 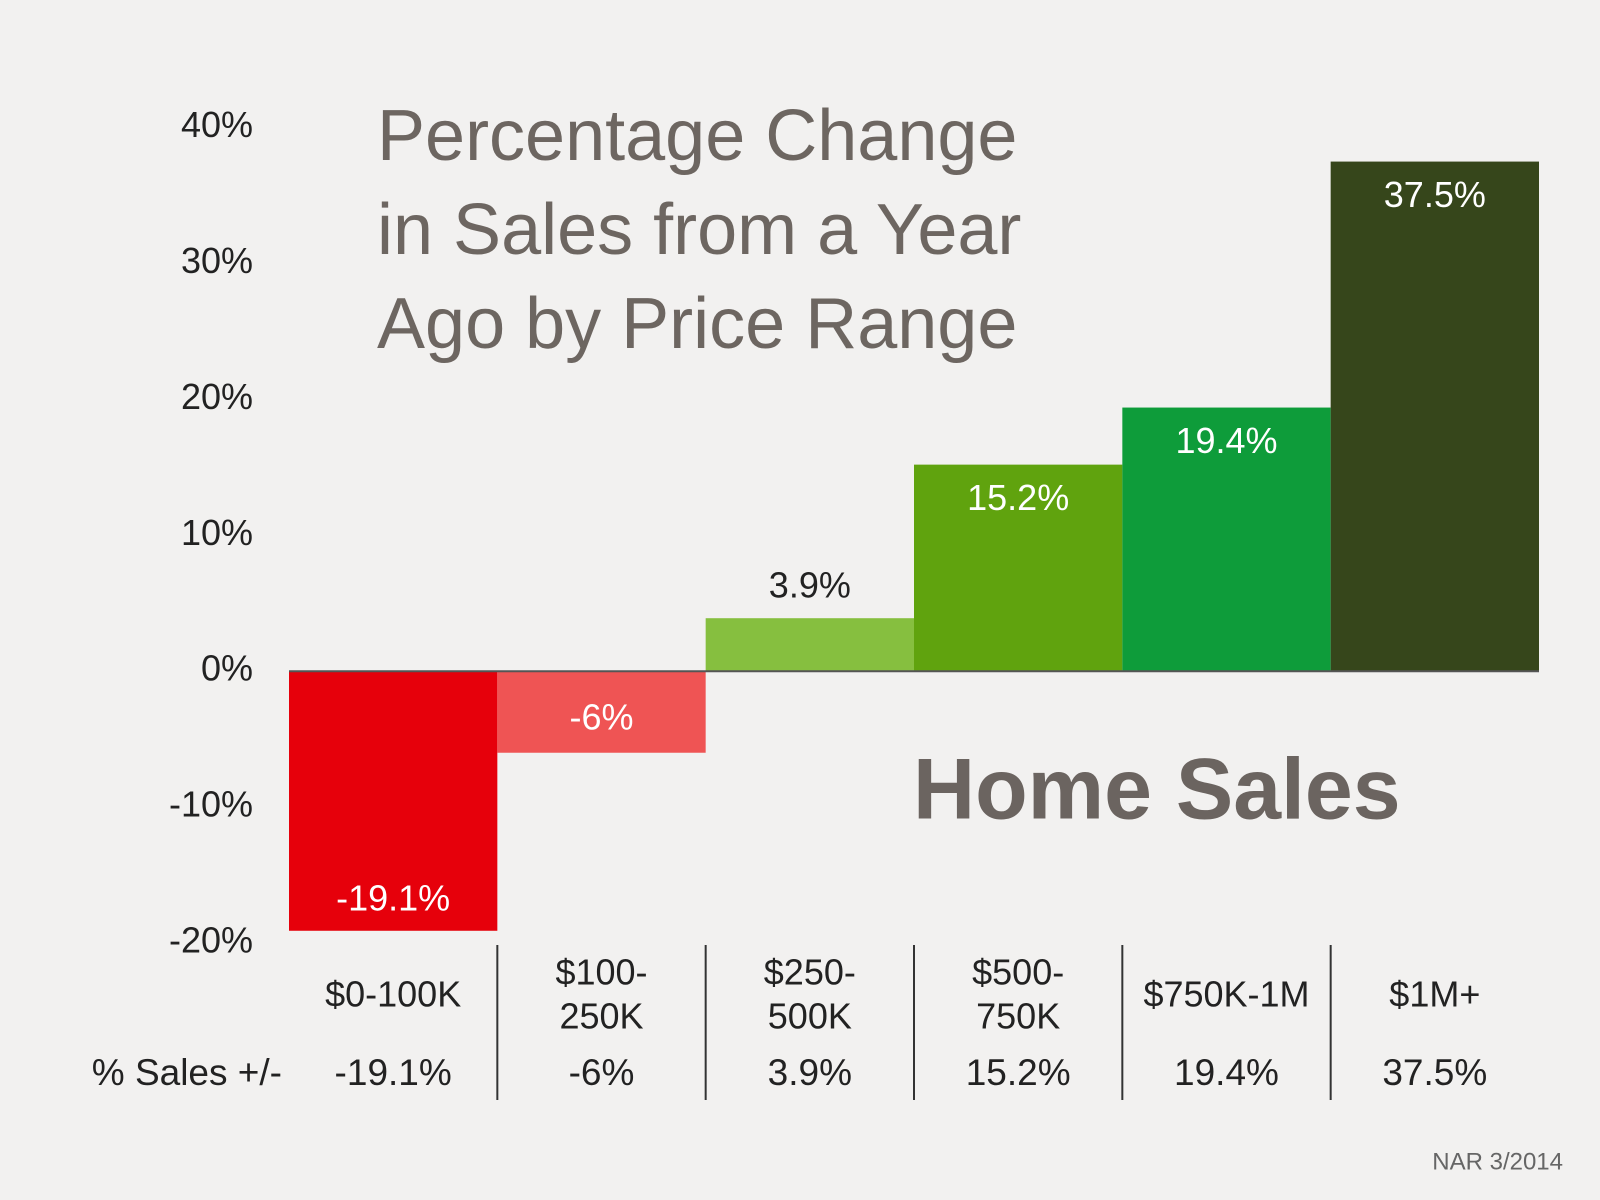 I want to click on y-tick-label: 20%, so click(x=217, y=396).